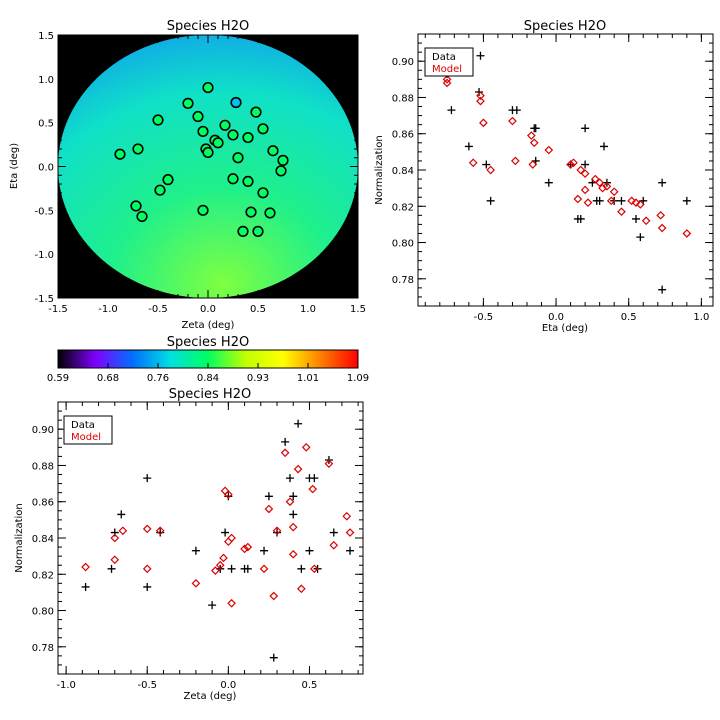 The height and width of the screenshot is (720, 720). I want to click on colorbar-ticks: 0.59 0.68 0.76 0.84 0.93 1.01 1.09, so click(208, 373).